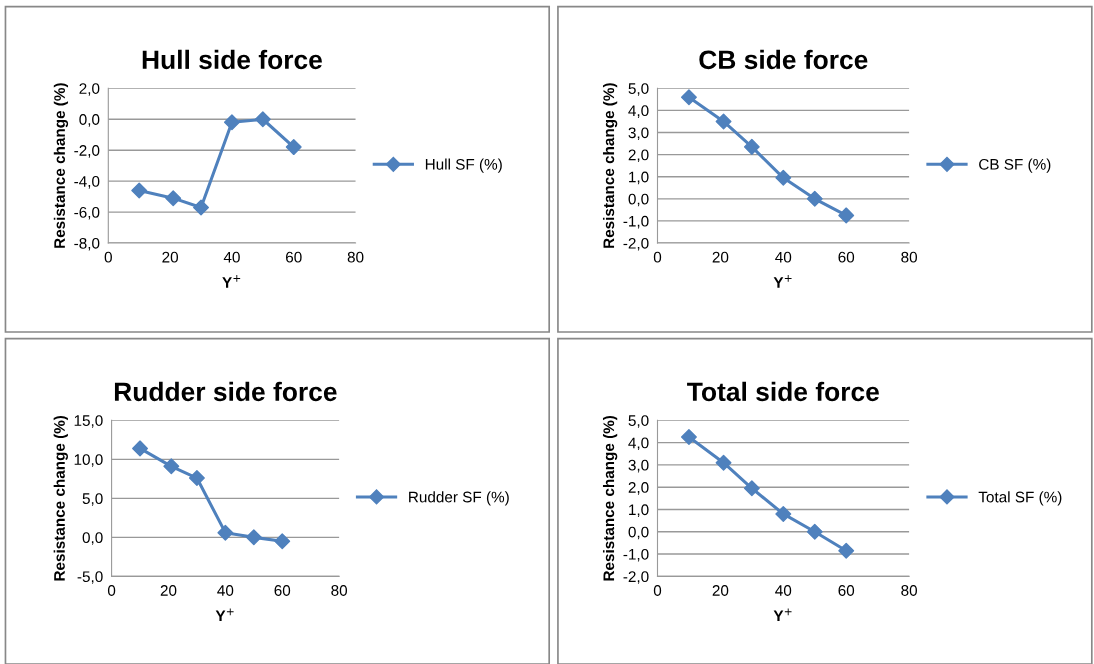 The width and height of the screenshot is (1094, 664). Describe the element at coordinates (1020, 498) in the screenshot. I see `legend-label: Total SF (%)` at that location.